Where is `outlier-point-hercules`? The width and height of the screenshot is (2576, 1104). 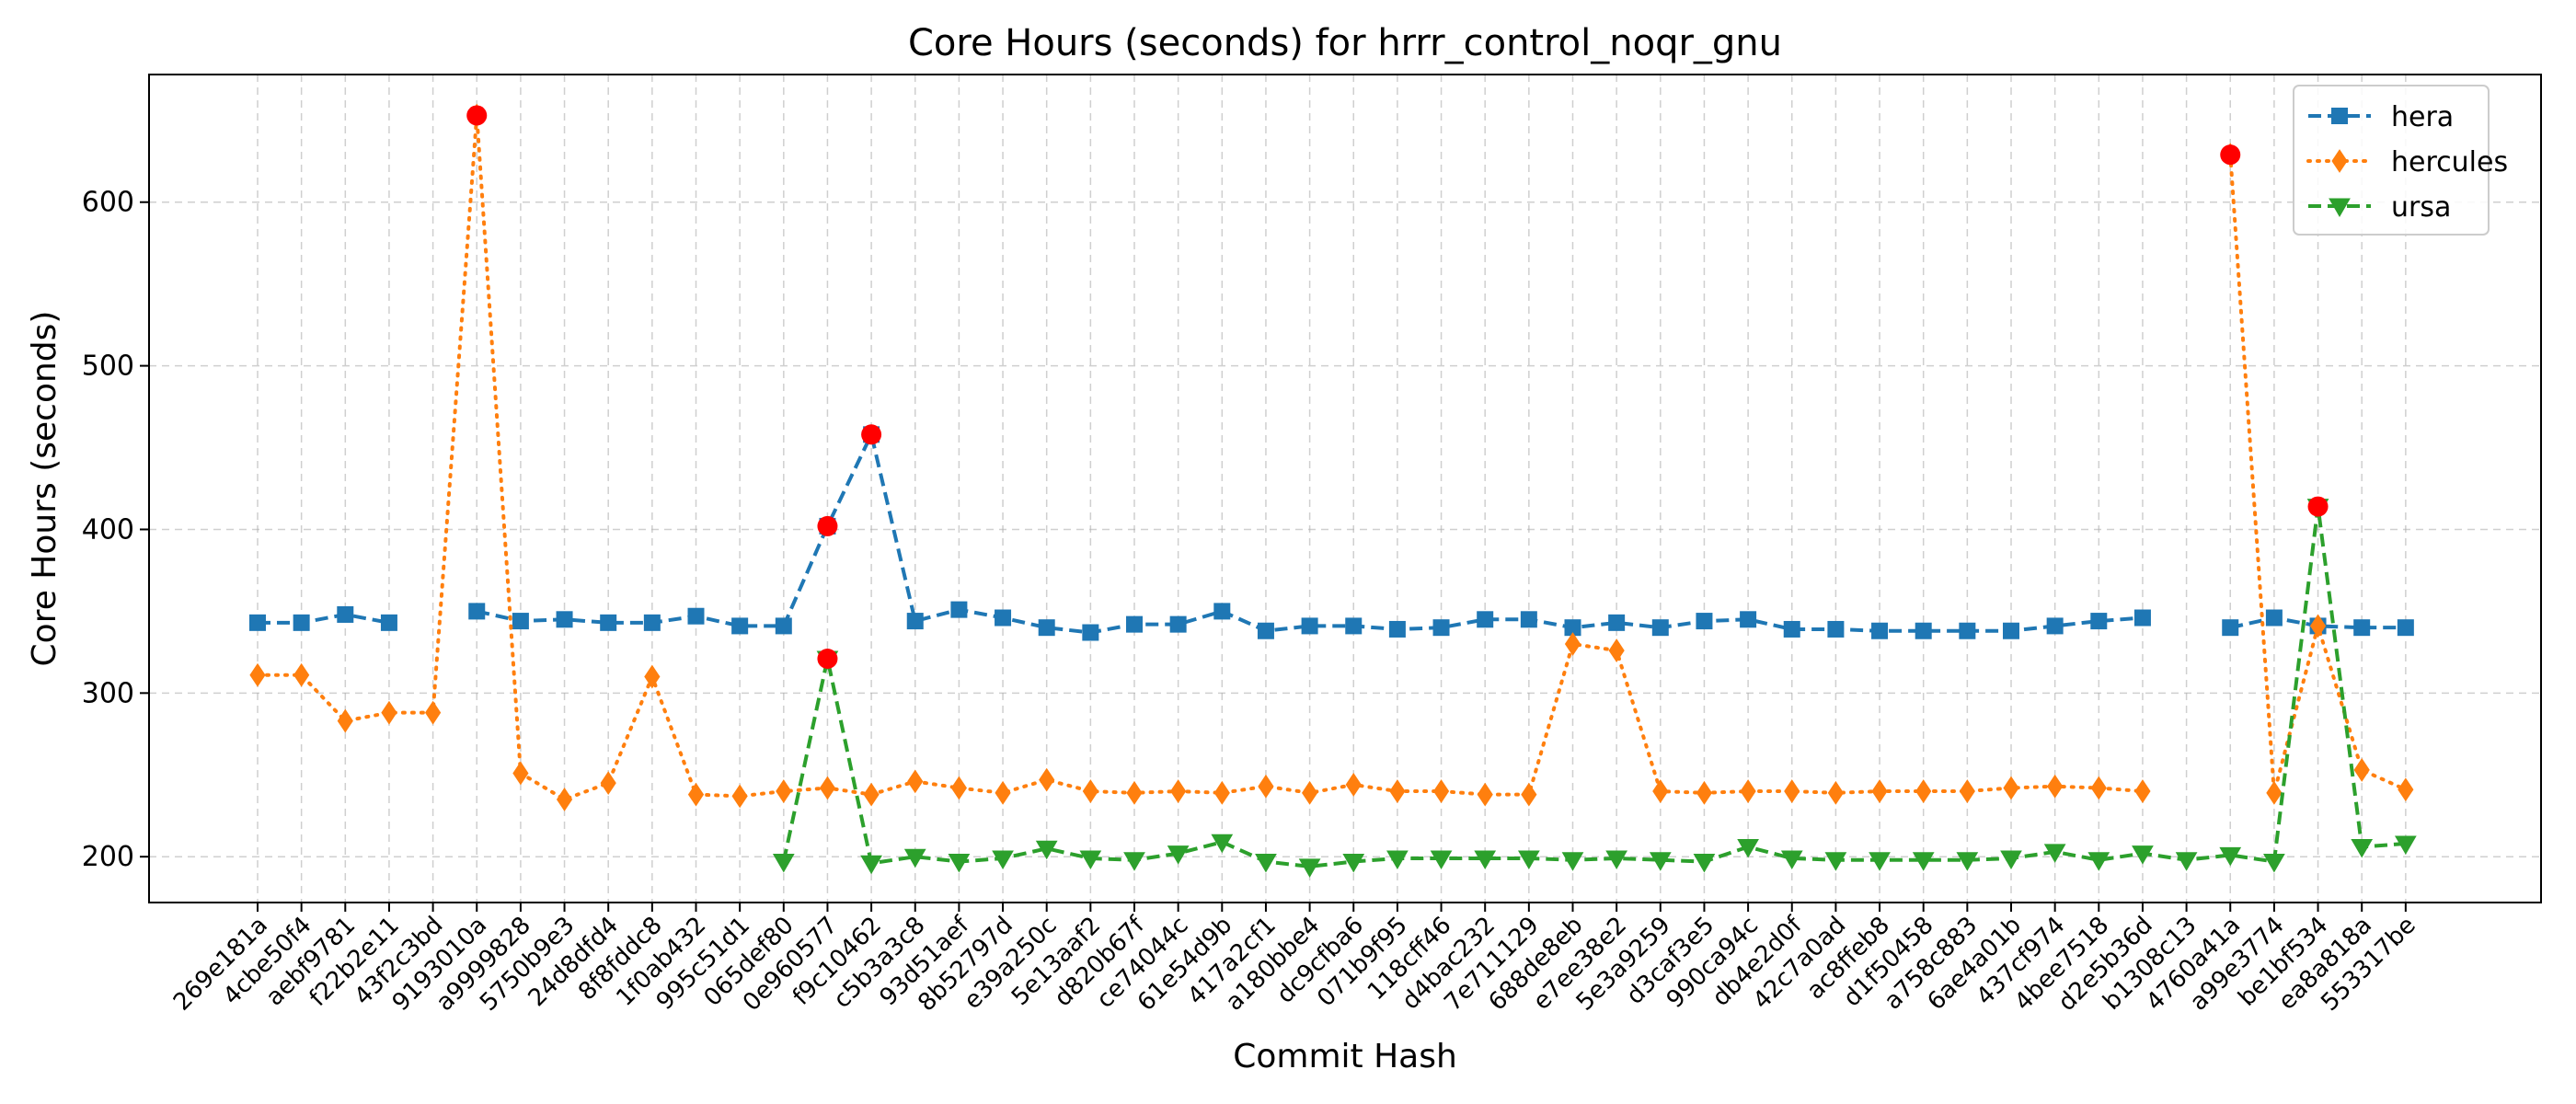
outlier-point-hercules is located at coordinates (477, 115).